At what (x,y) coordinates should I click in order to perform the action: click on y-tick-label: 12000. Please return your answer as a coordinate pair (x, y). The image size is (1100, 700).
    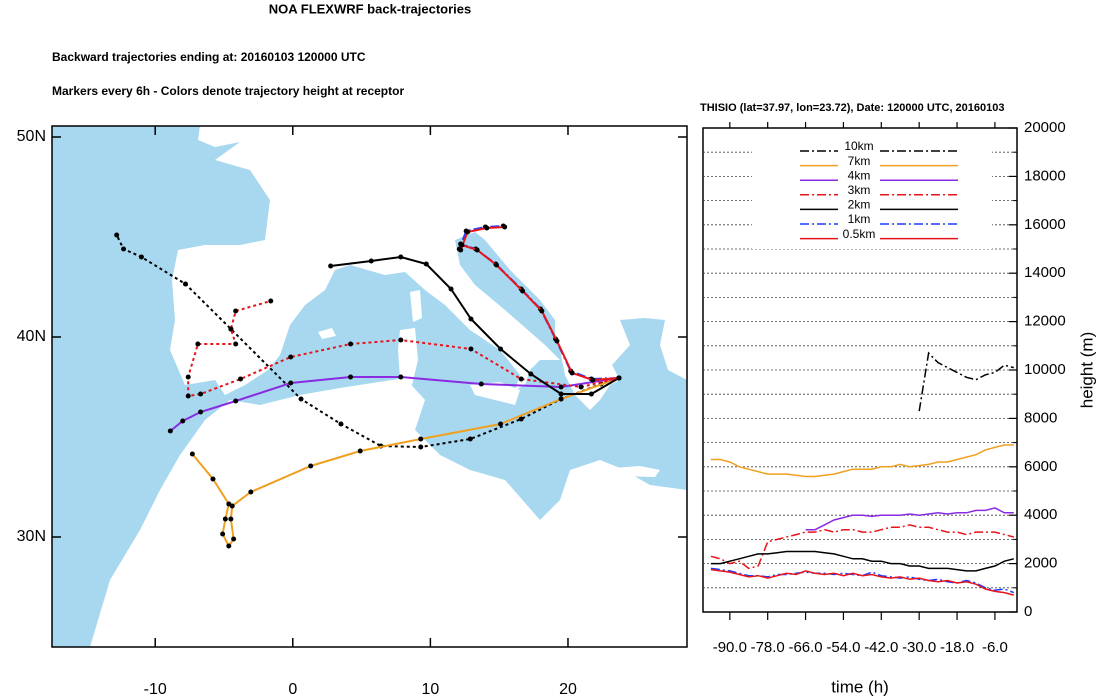
    Looking at the image, I should click on (1045, 321).